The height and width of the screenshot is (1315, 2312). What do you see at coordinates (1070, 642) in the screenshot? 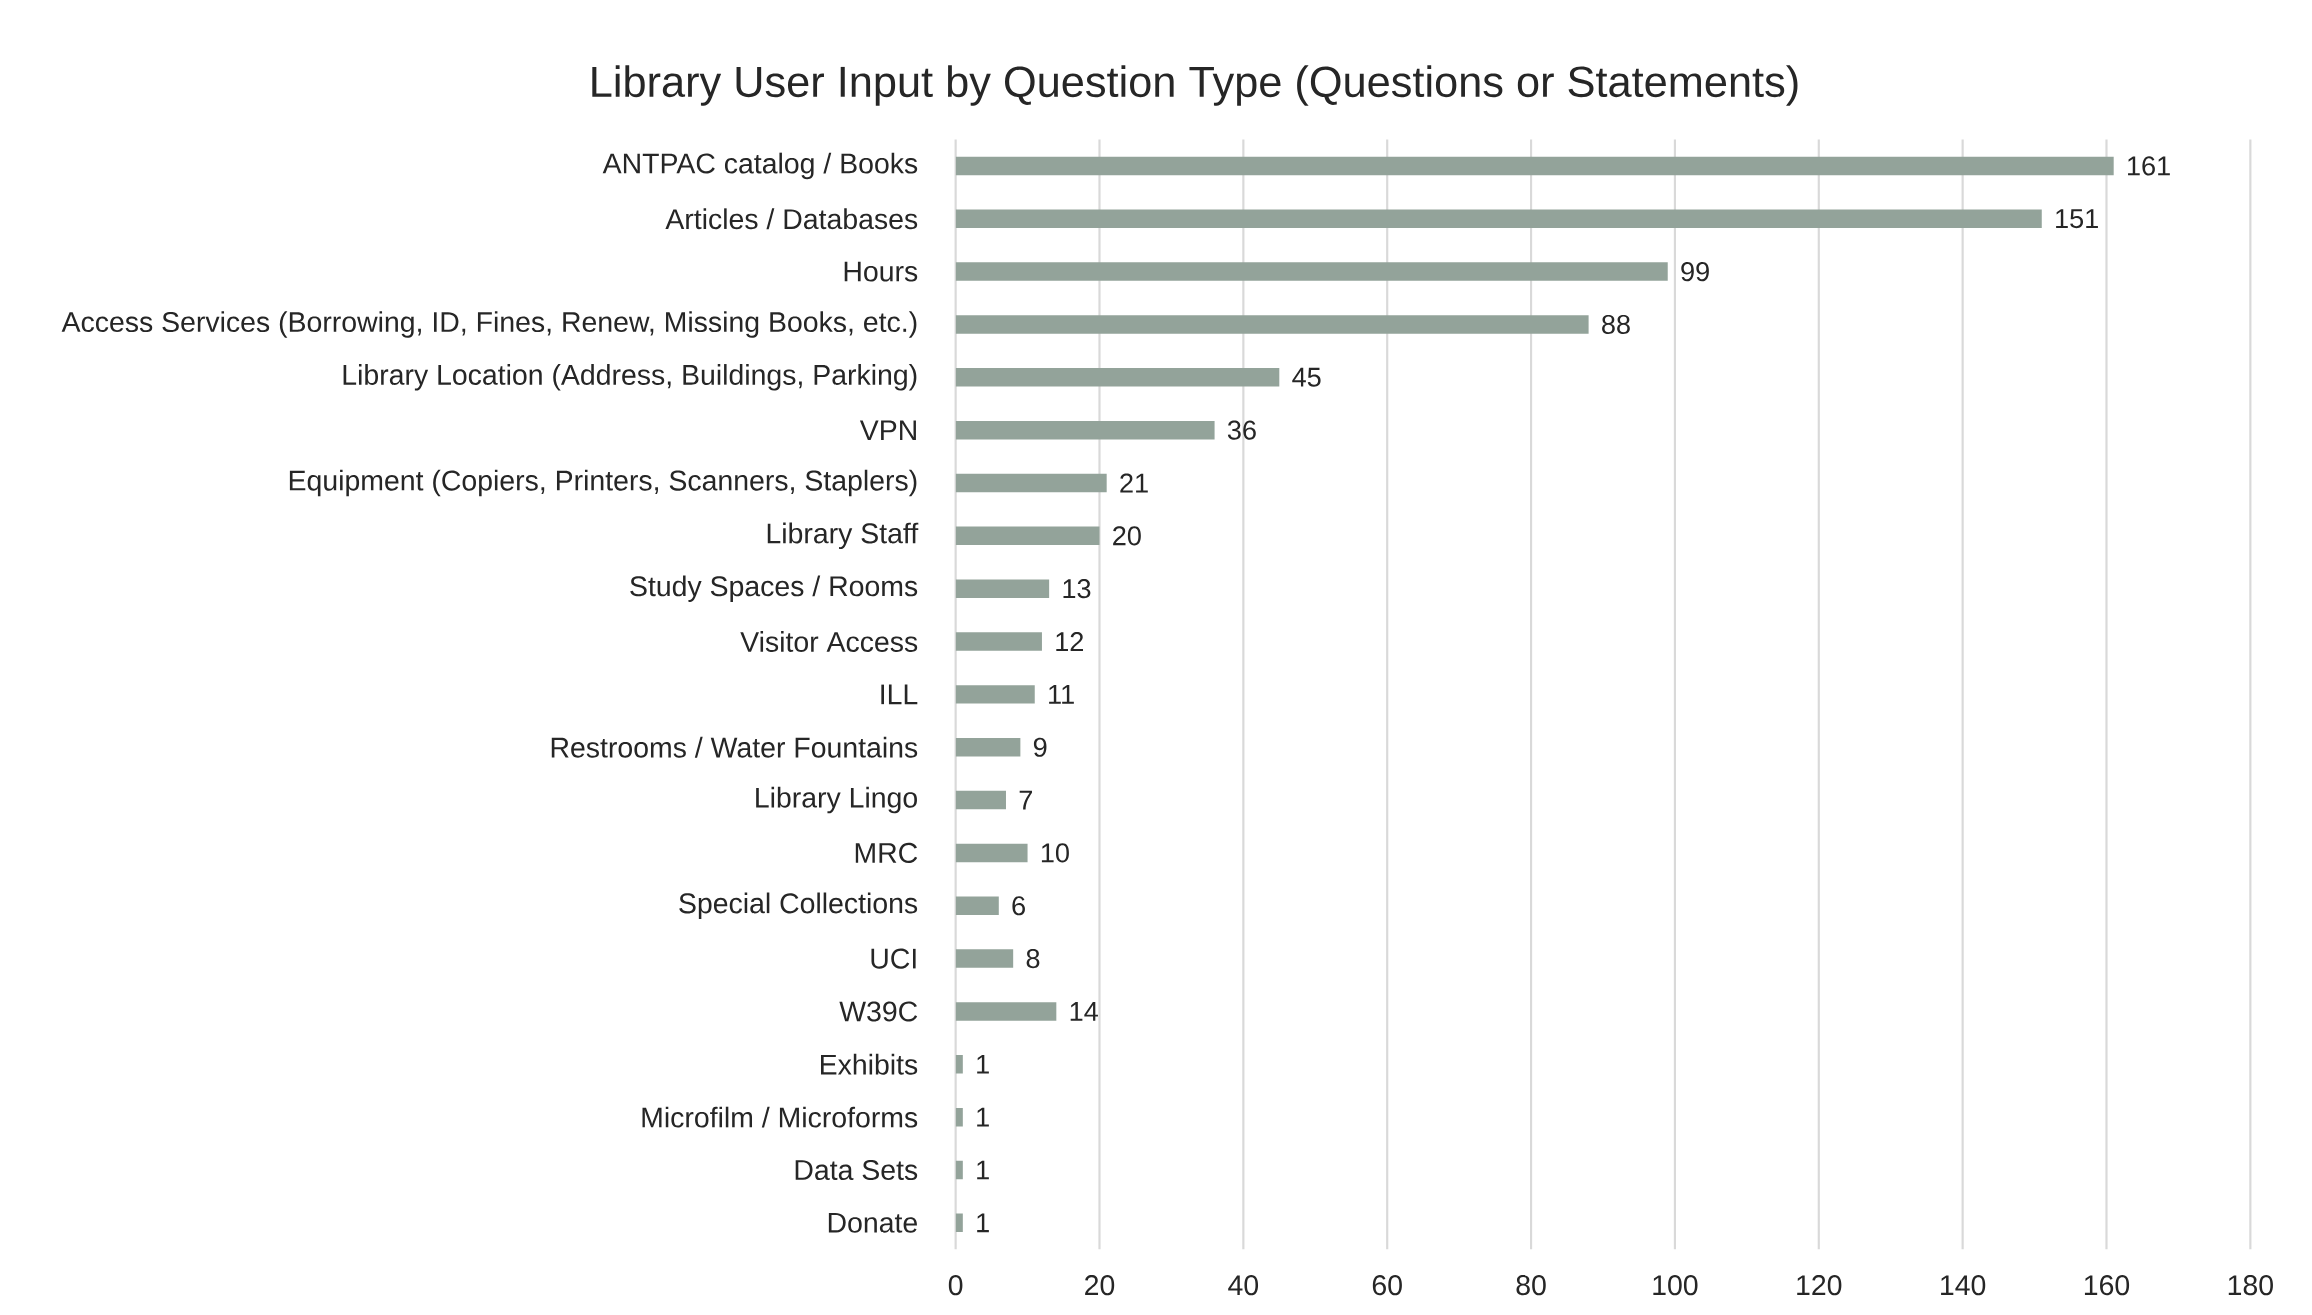
I see `data-label: 12` at bounding box center [1070, 642].